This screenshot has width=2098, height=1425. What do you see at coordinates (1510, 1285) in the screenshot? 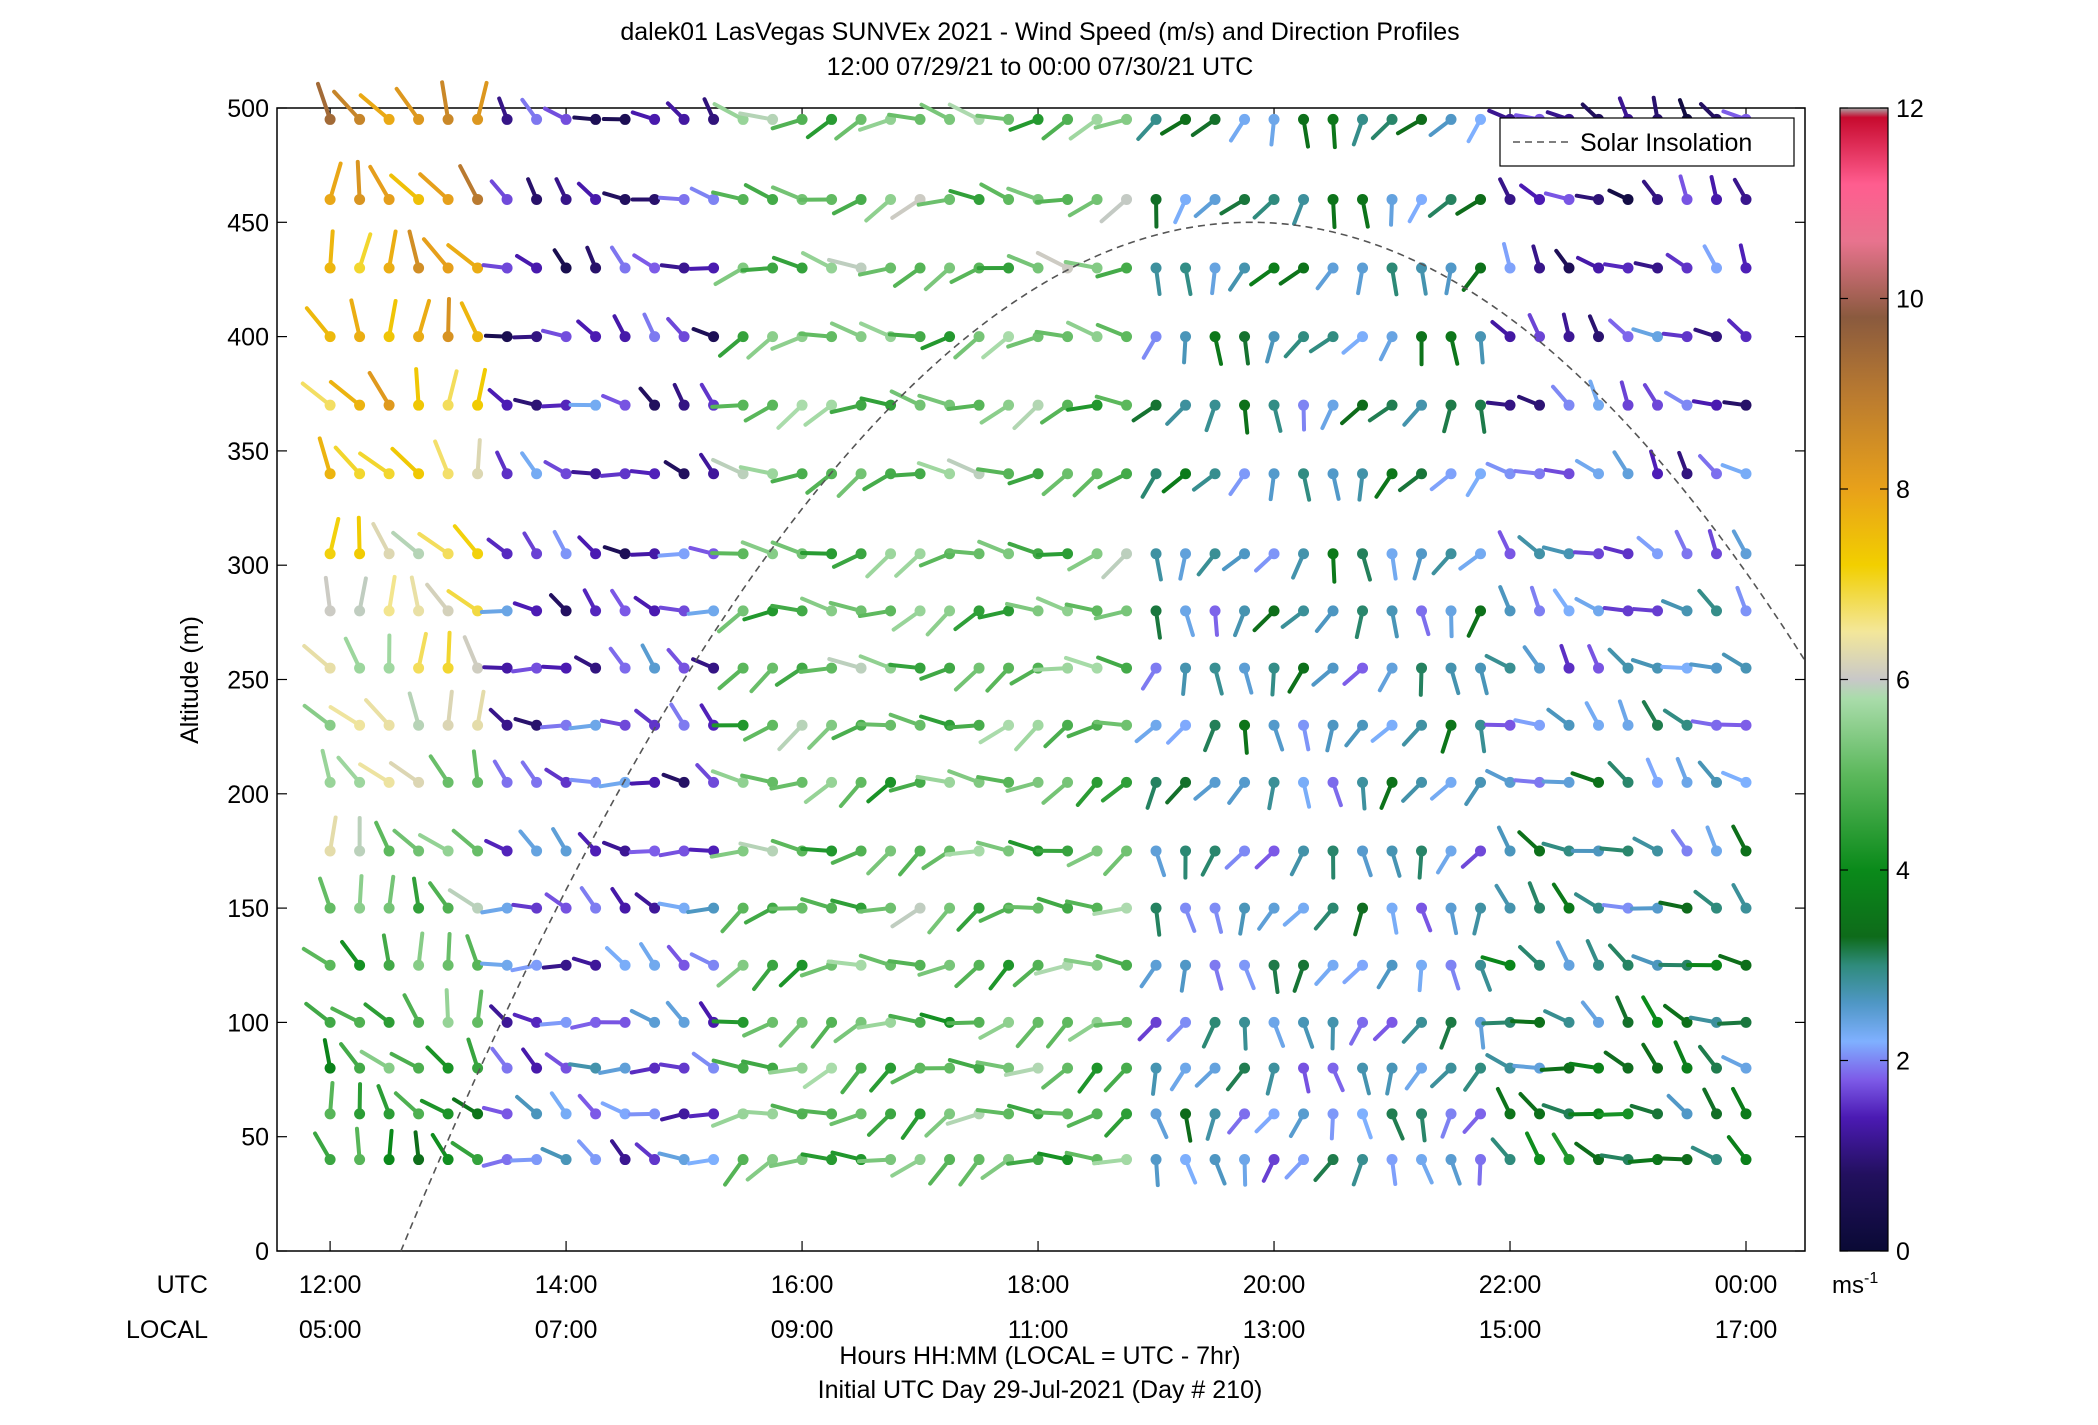
I see `x-tick-label-utc: 22:00` at bounding box center [1510, 1285].